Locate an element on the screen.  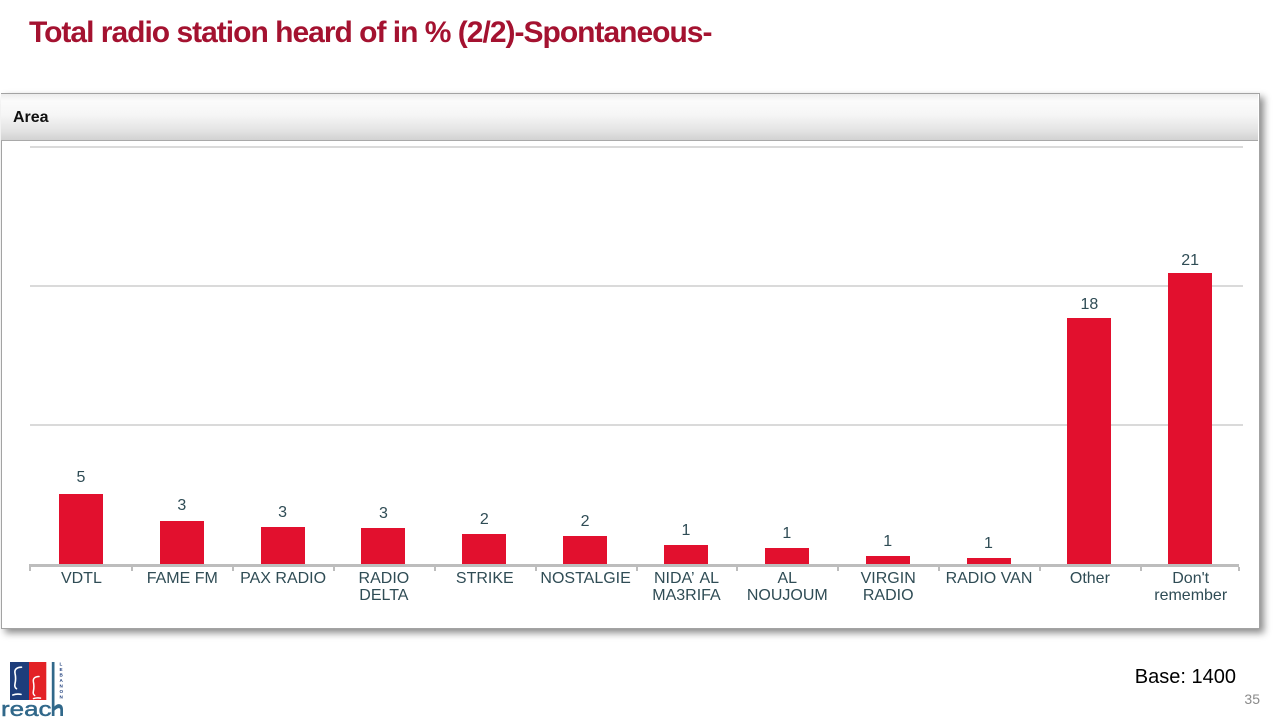
svg-text: E is located at coordinates (61, 669).